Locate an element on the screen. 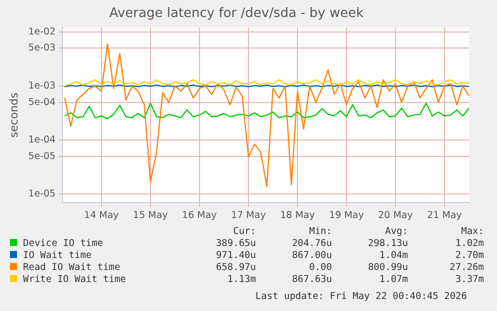 The image size is (497, 311). text: Avg: is located at coordinates (396, 232).